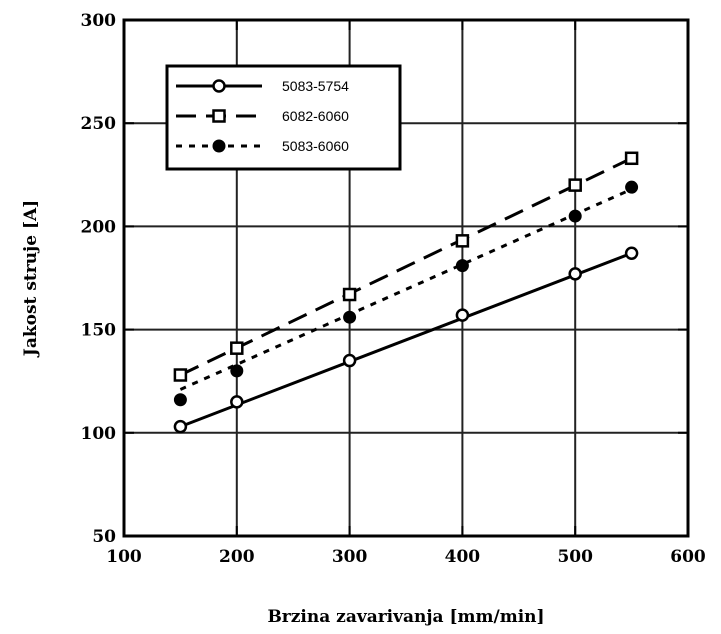 Image resolution: width=721 pixels, height=634 pixels. I want to click on x-tick-label: 500, so click(575, 557).